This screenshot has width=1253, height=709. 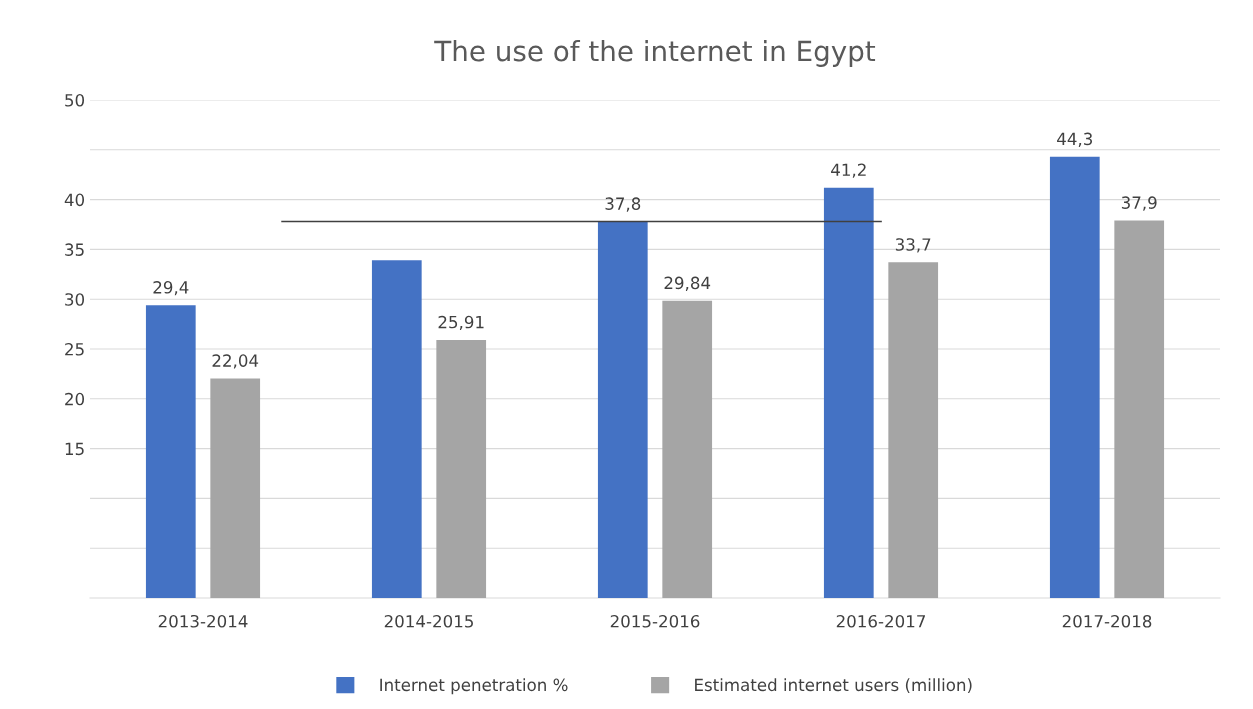 I want to click on data-label: 37,9, so click(x=1139, y=203).